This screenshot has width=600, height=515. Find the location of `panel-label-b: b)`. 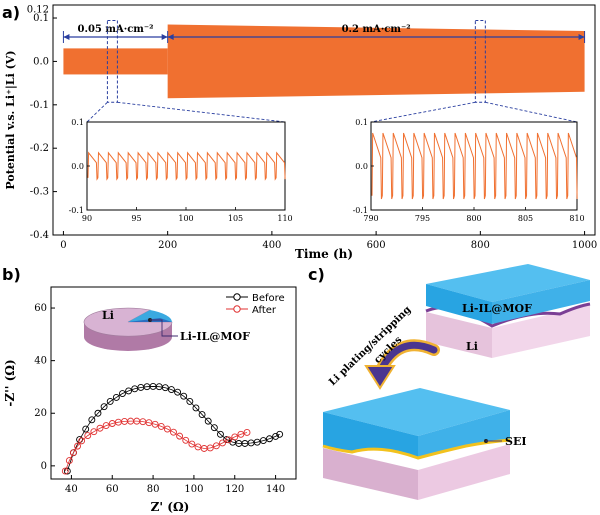

panel-label-b: b) is located at coordinates (11, 274).